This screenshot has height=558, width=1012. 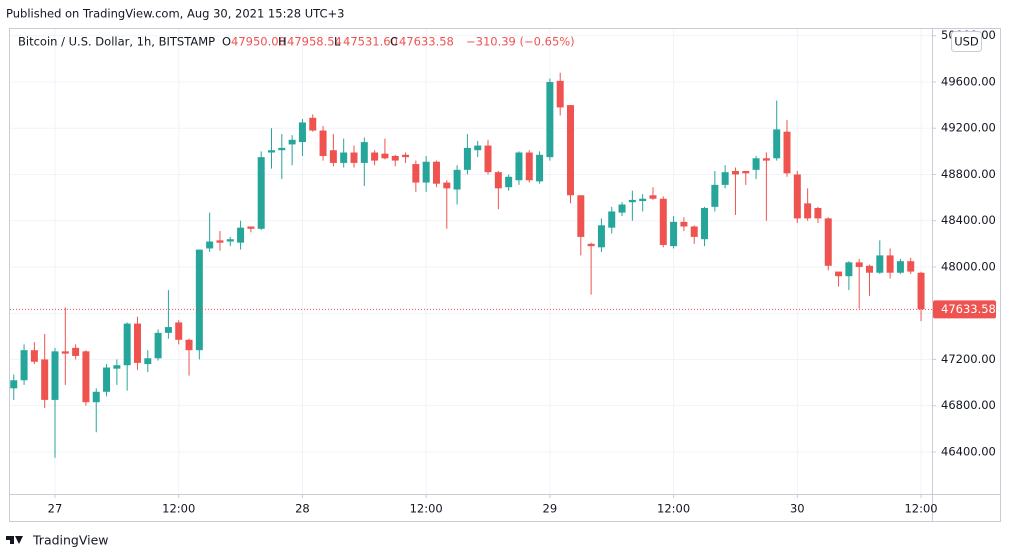 I want to click on y-tick-label: 48400.00, so click(x=968, y=220).